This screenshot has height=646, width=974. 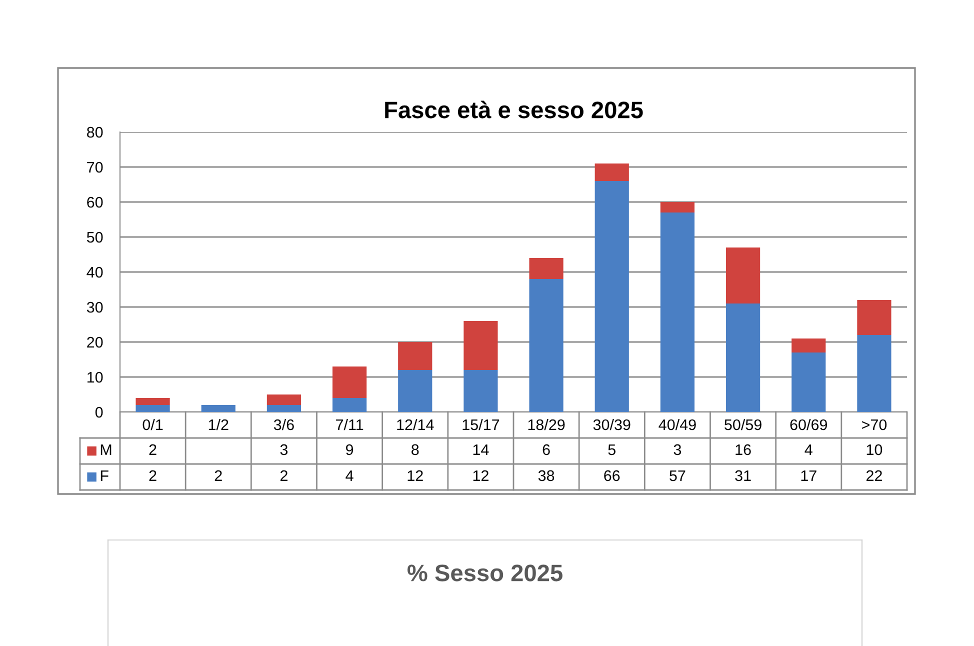 What do you see at coordinates (94, 307) in the screenshot?
I see `y-tick-label: 30` at bounding box center [94, 307].